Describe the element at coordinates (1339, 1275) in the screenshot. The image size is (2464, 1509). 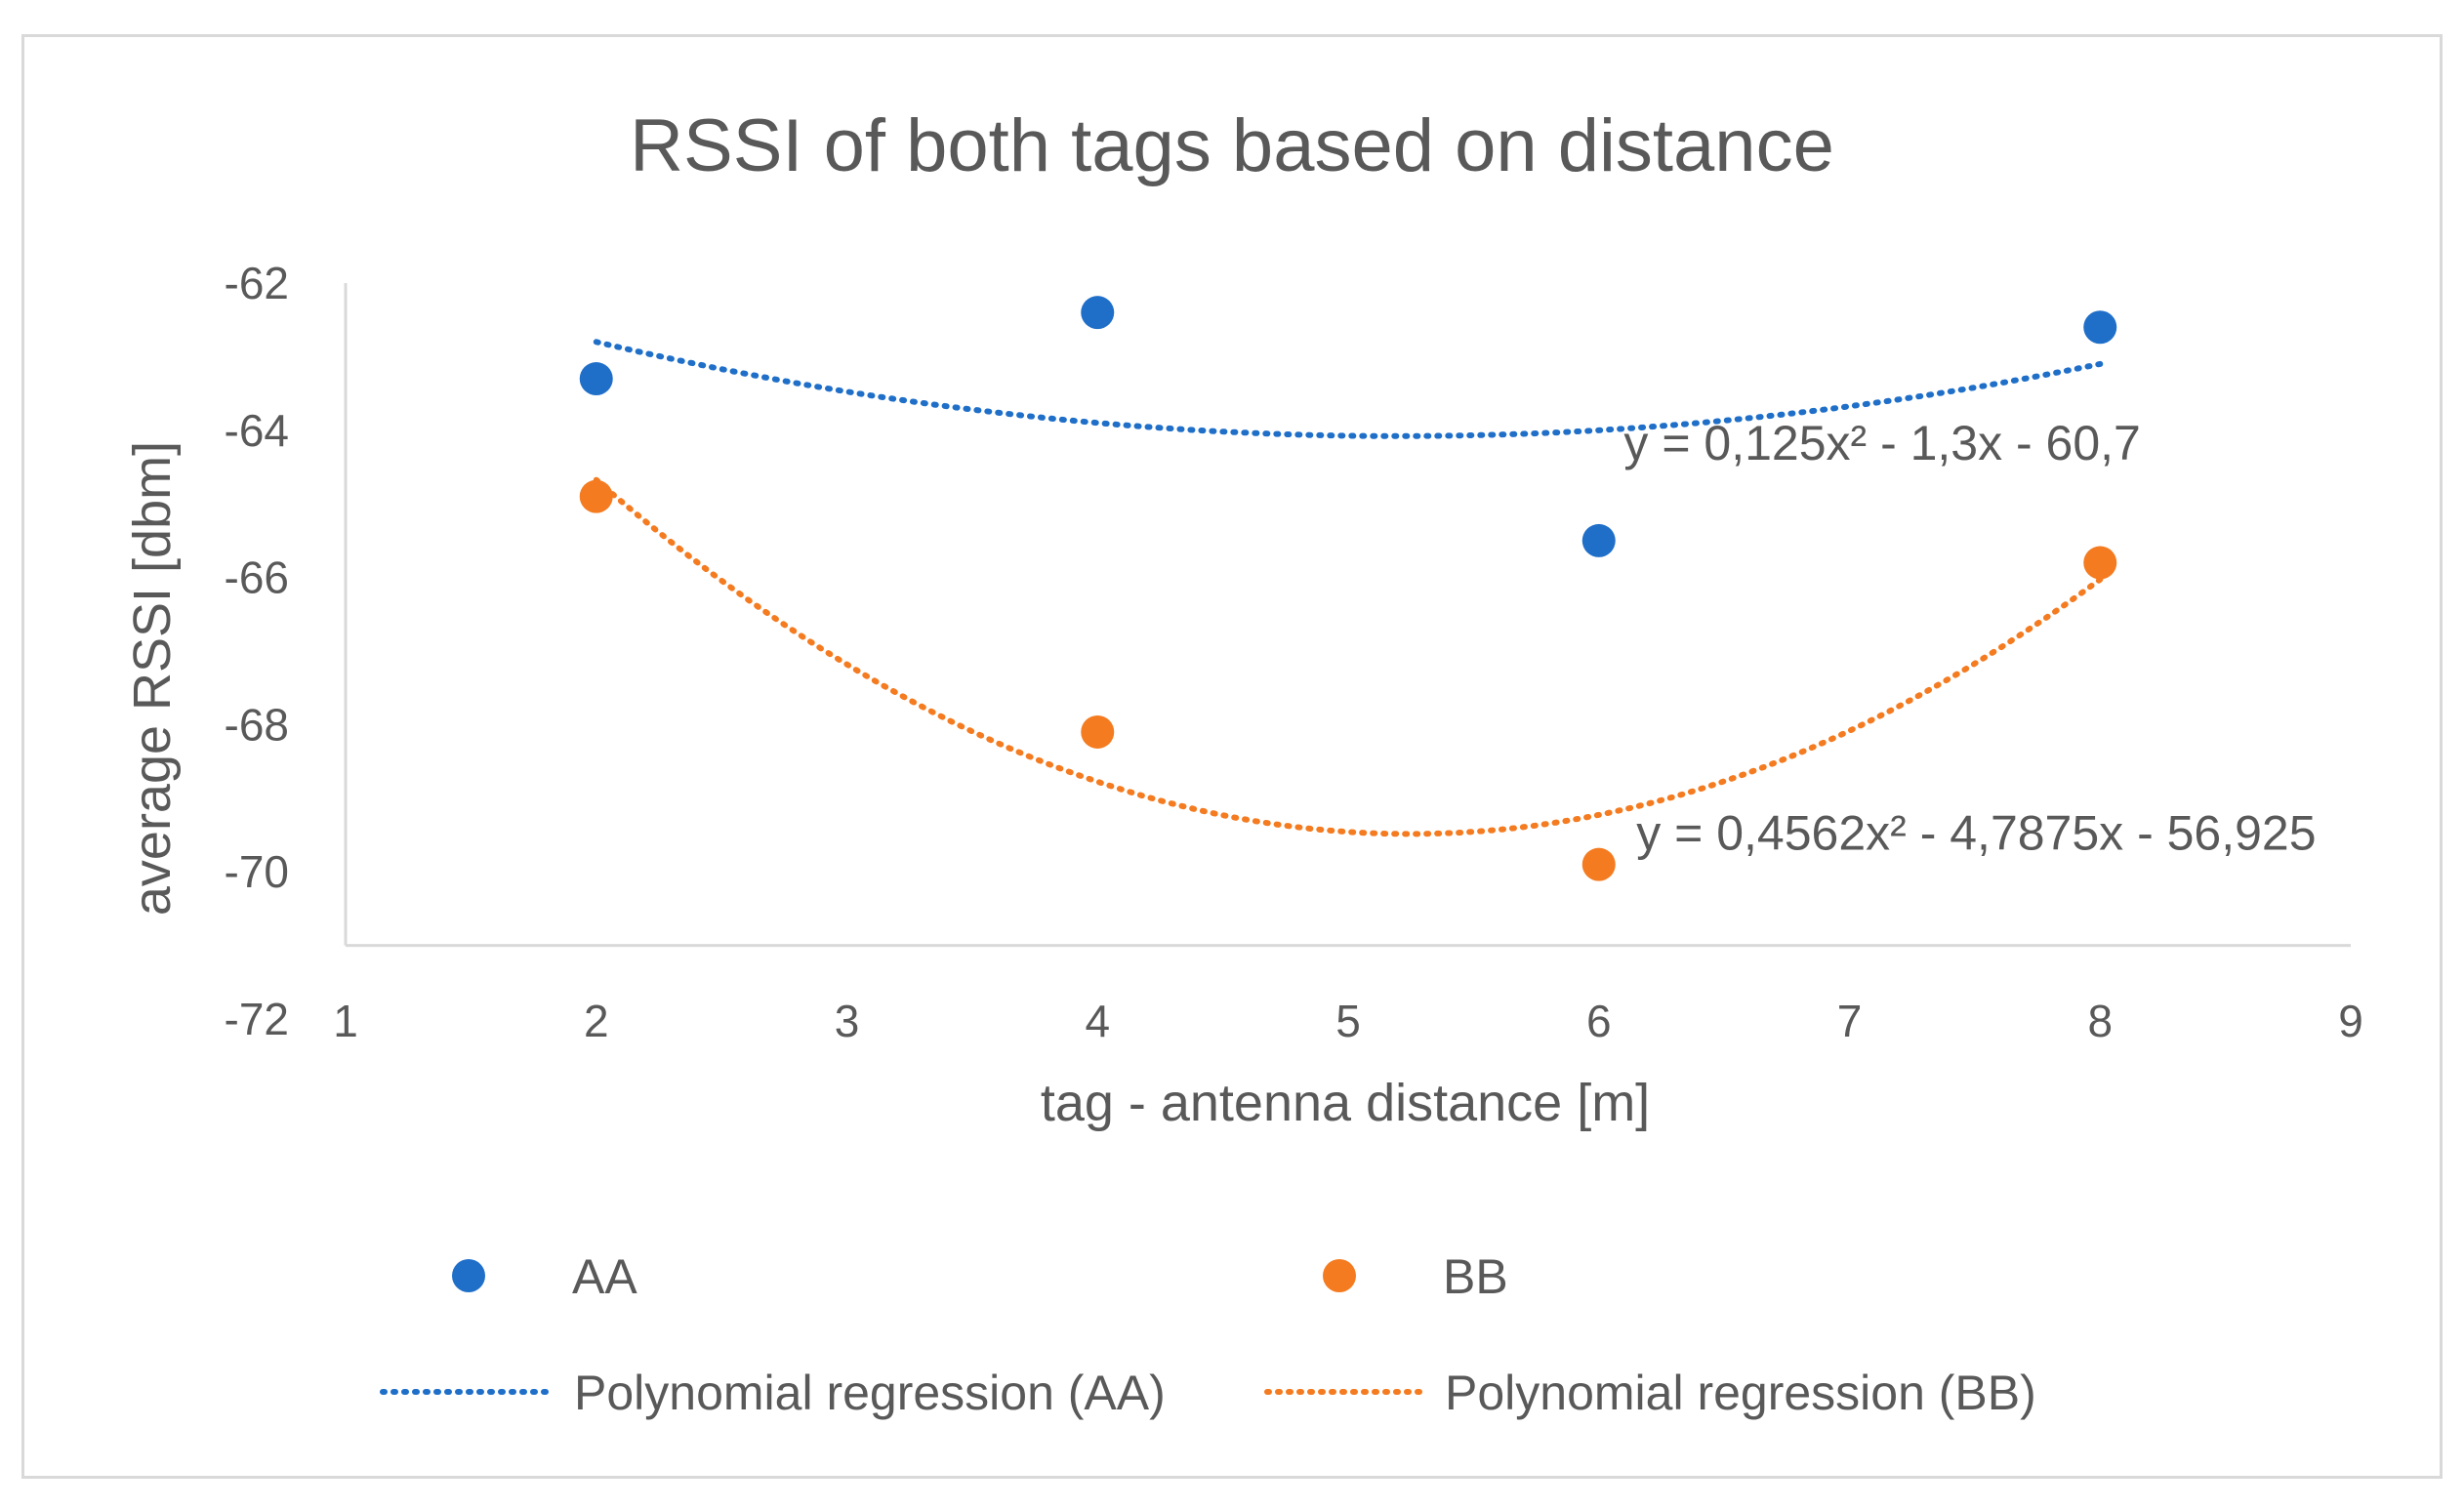
I see `legend-marker-bb` at that location.